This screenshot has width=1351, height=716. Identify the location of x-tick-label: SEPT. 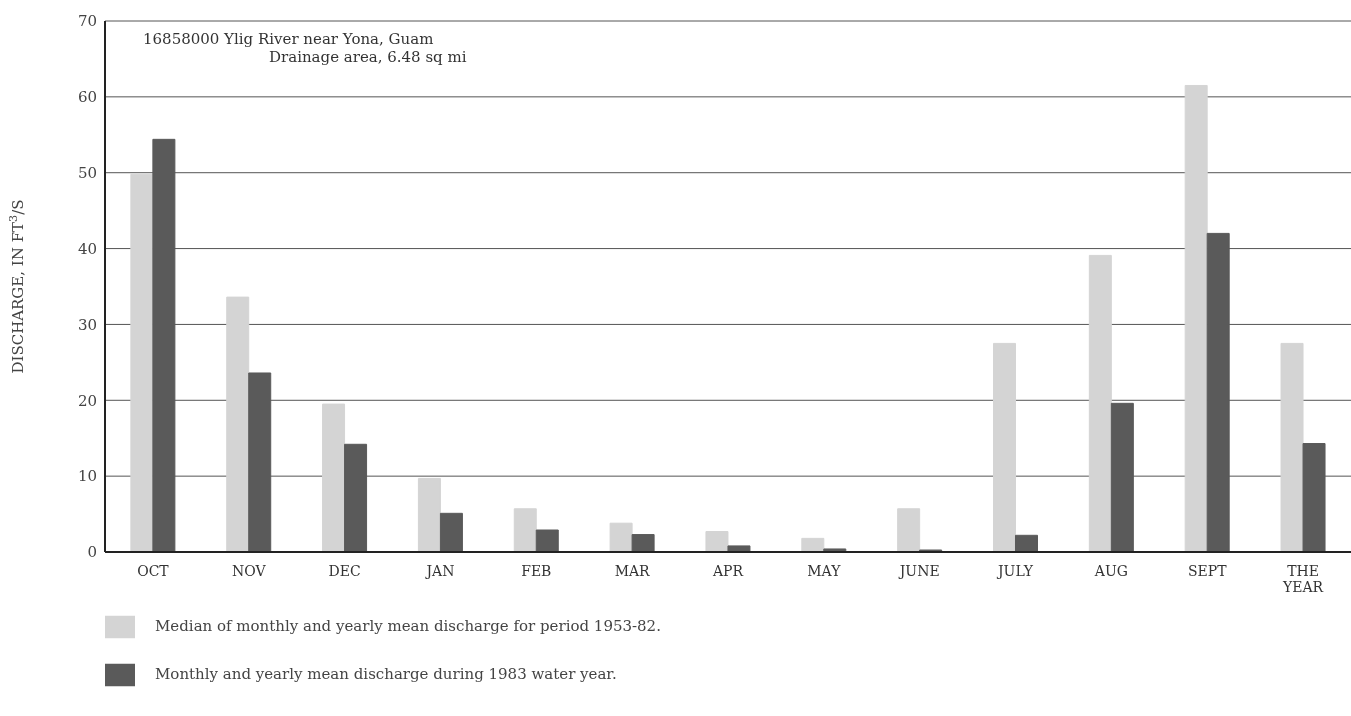
(1207, 571).